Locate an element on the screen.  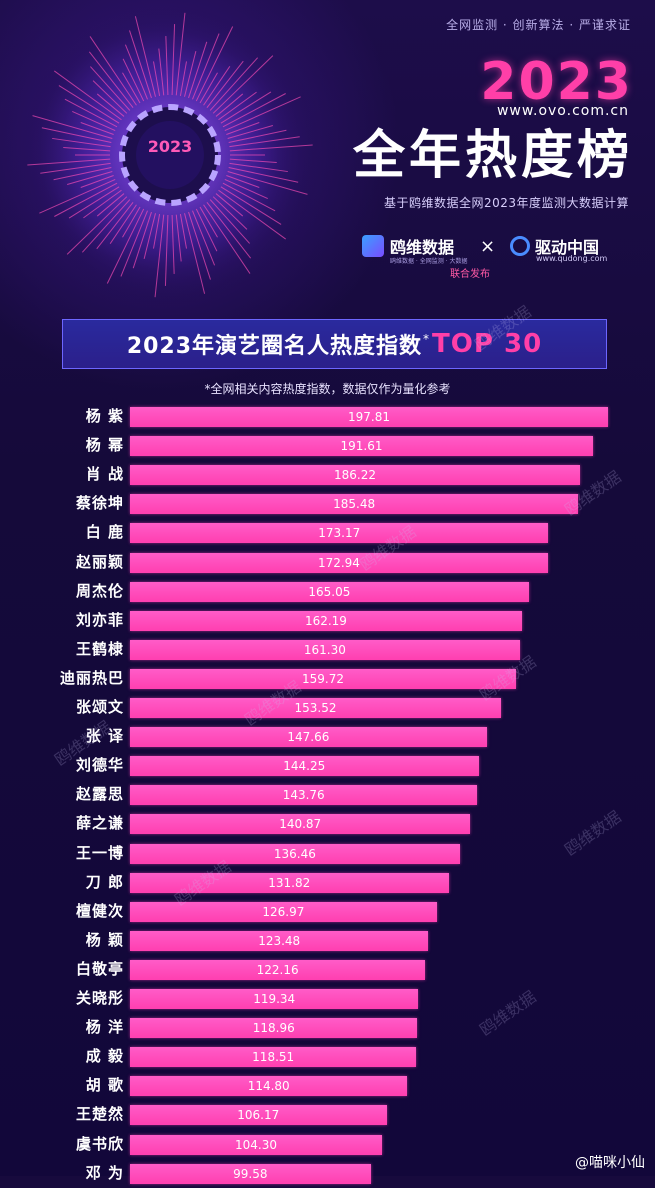
qudong-logo-icon is located at coordinates (520, 246).